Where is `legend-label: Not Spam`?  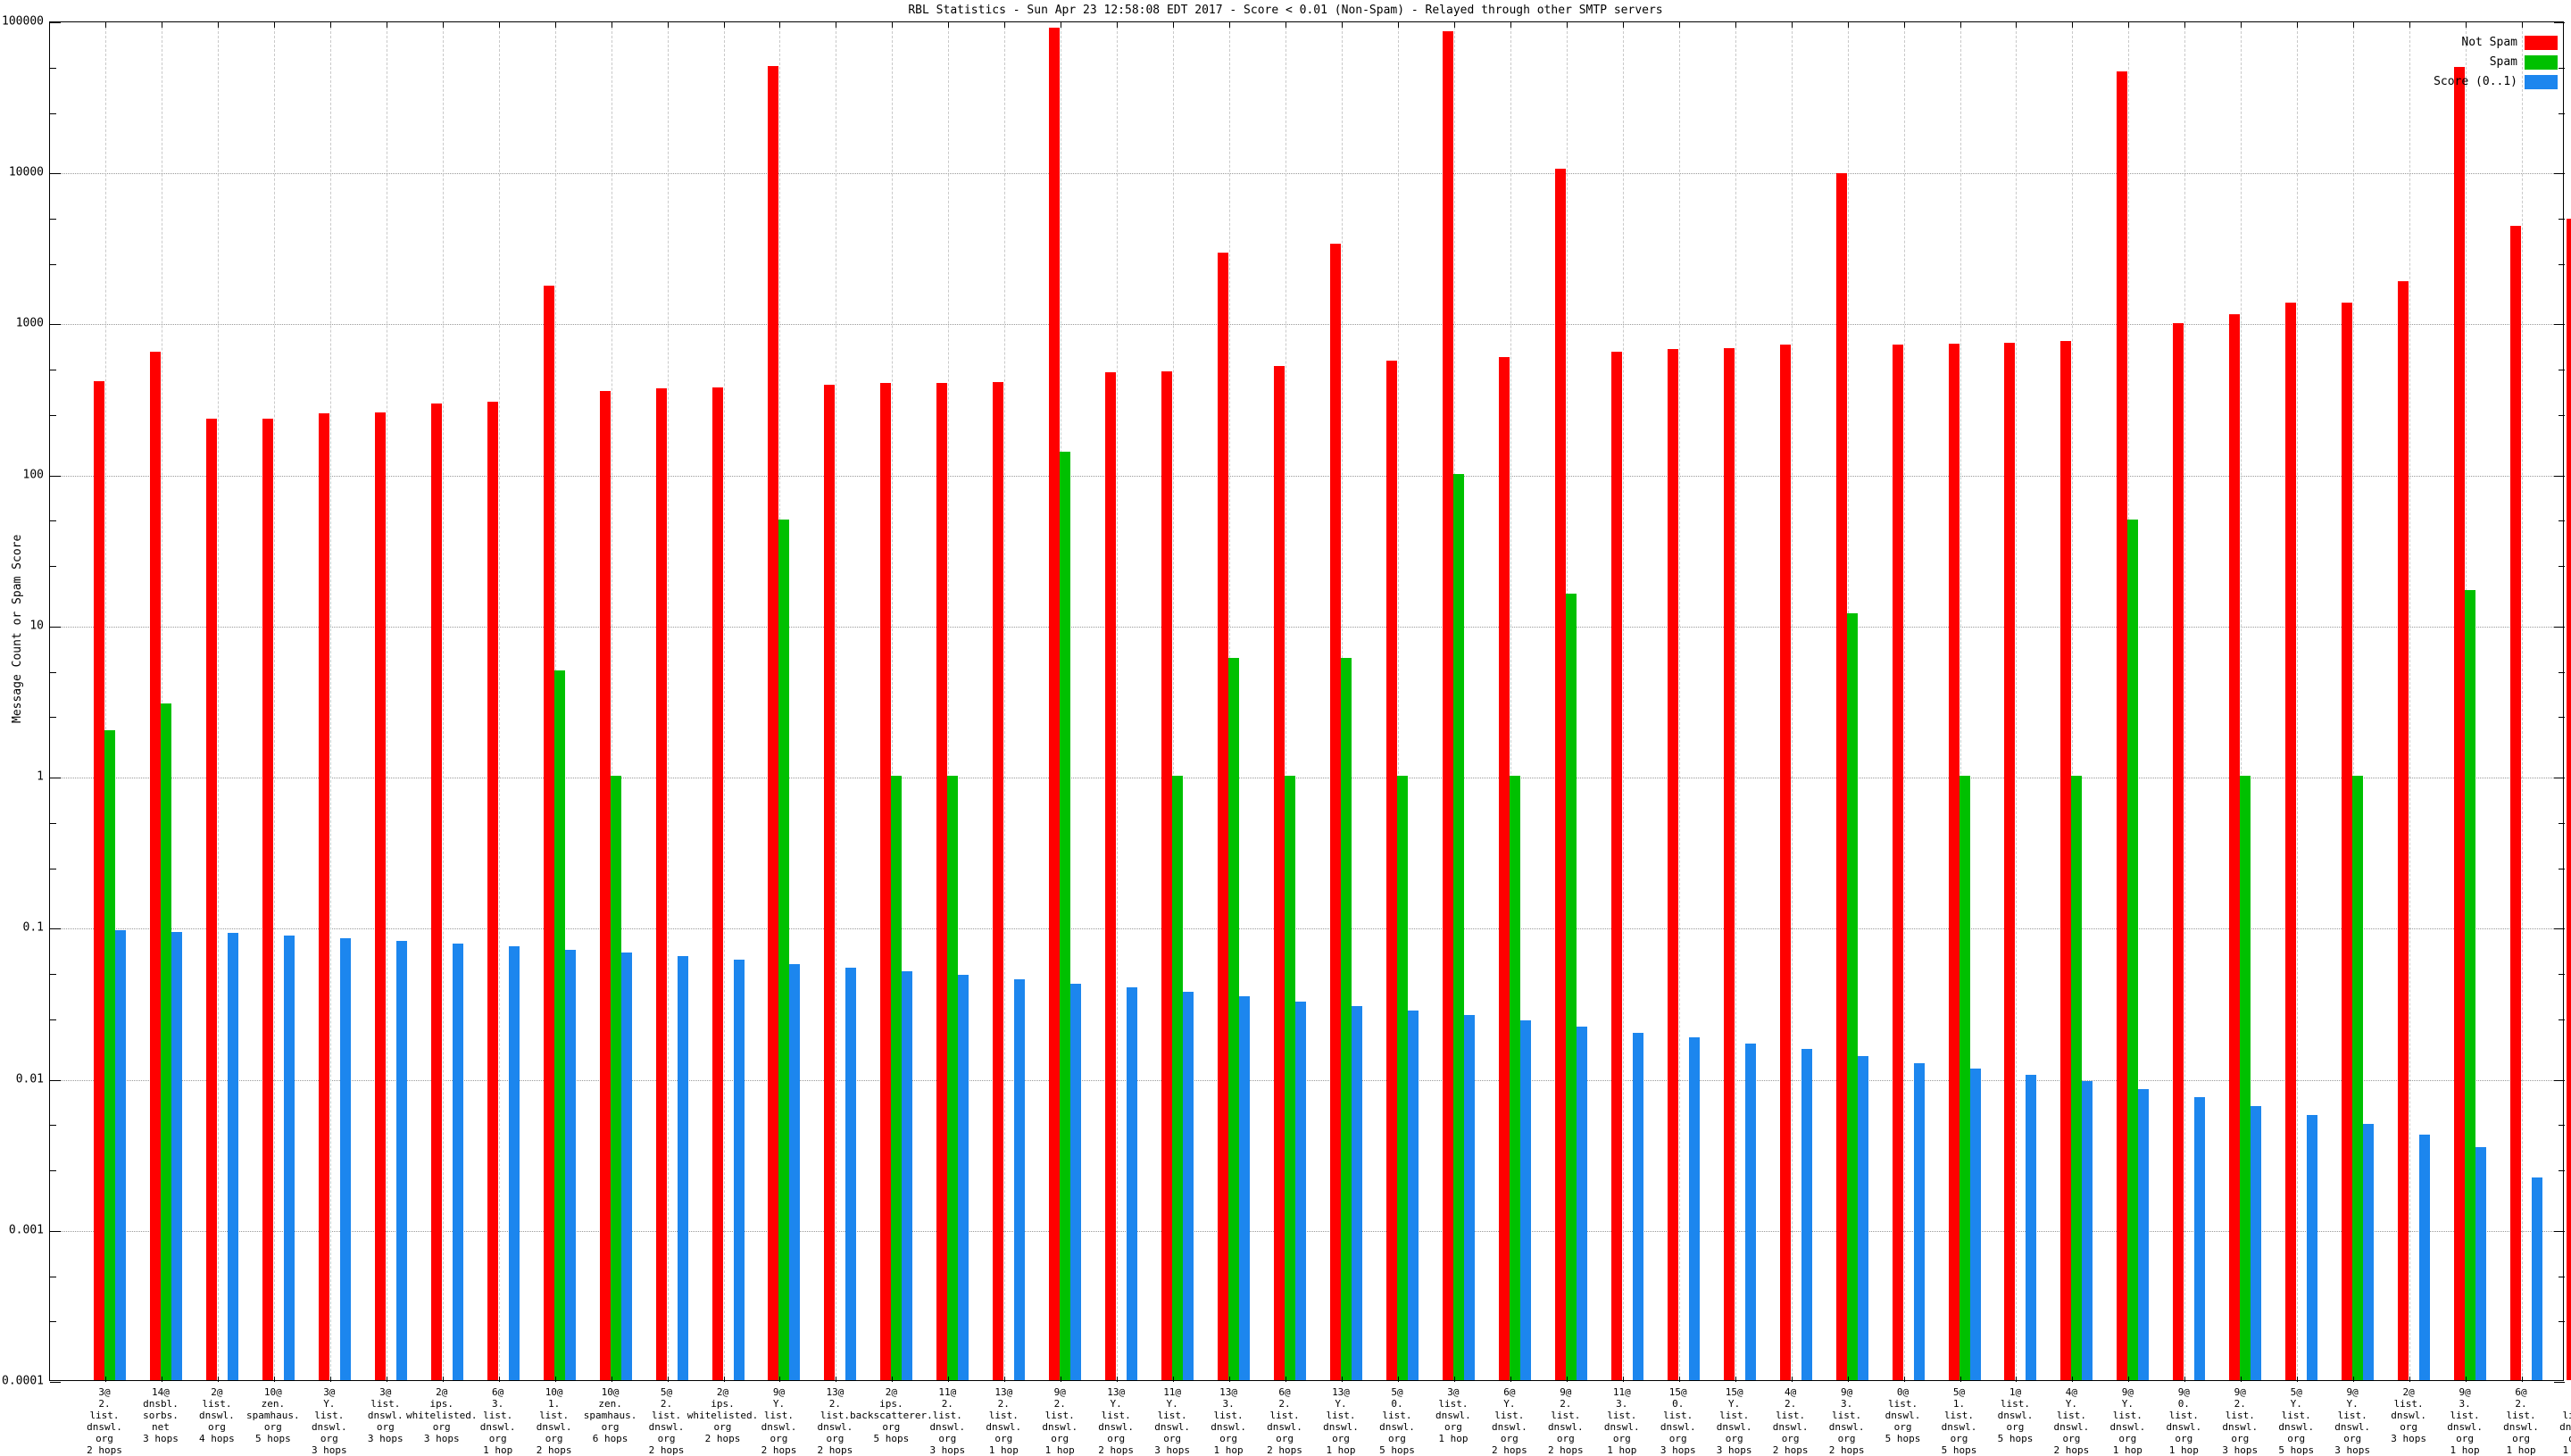
legend-label: Not Spam is located at coordinates (2489, 43).